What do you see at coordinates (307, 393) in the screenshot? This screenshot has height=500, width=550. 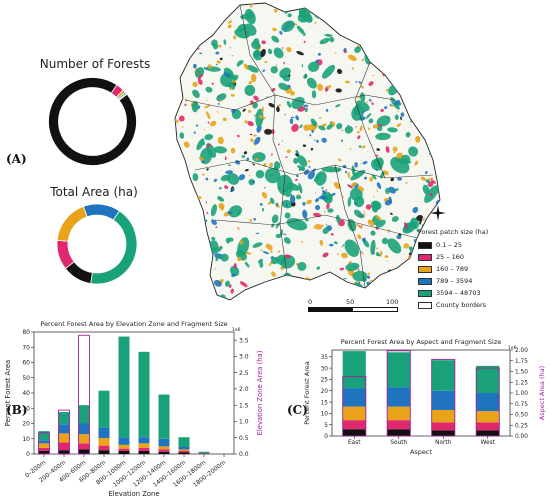 I see `y-axis-label: Percent Forest Area` at bounding box center [307, 393].